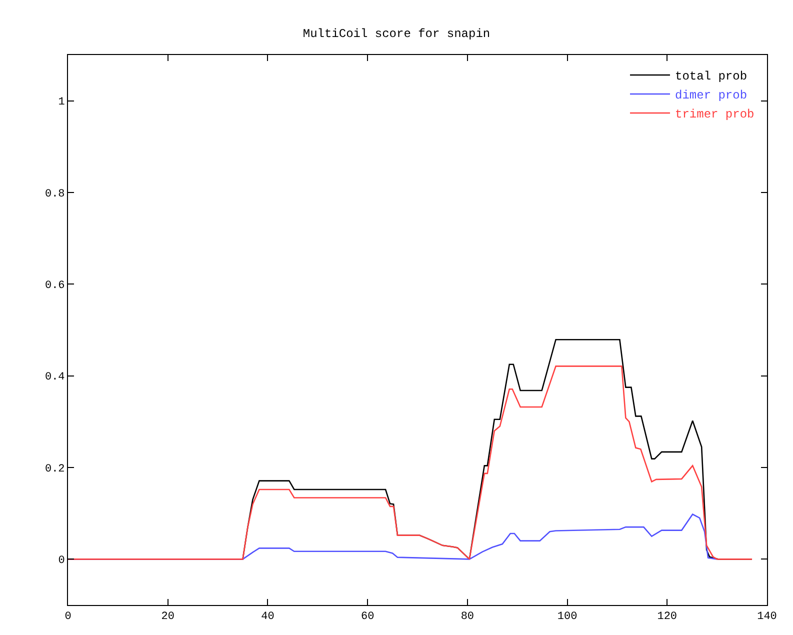  I want to click on y-tick-label: 0.4, so click(55, 378).